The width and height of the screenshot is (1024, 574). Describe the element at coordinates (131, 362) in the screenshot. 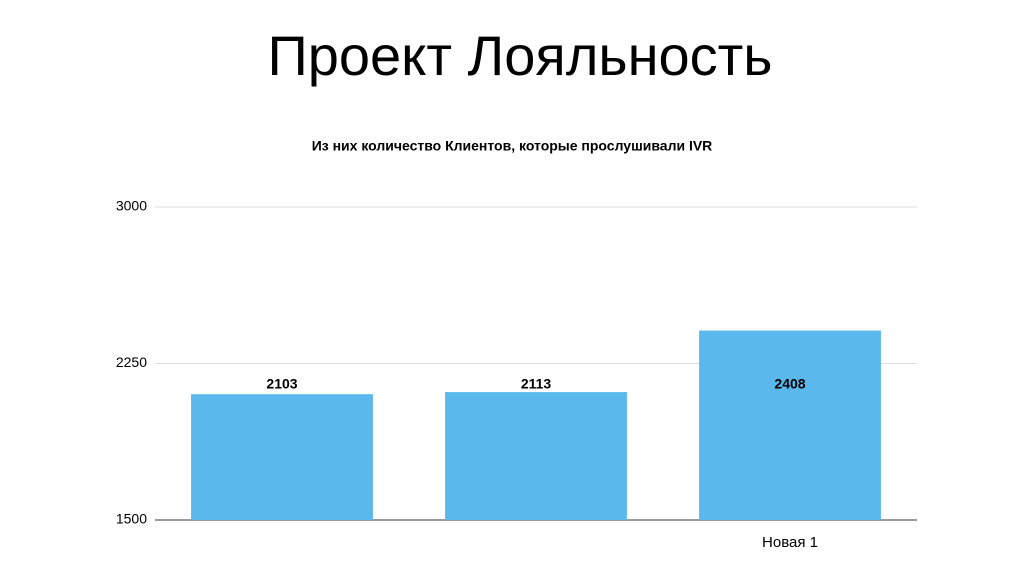

I see `y-tick-label: 2250` at that location.